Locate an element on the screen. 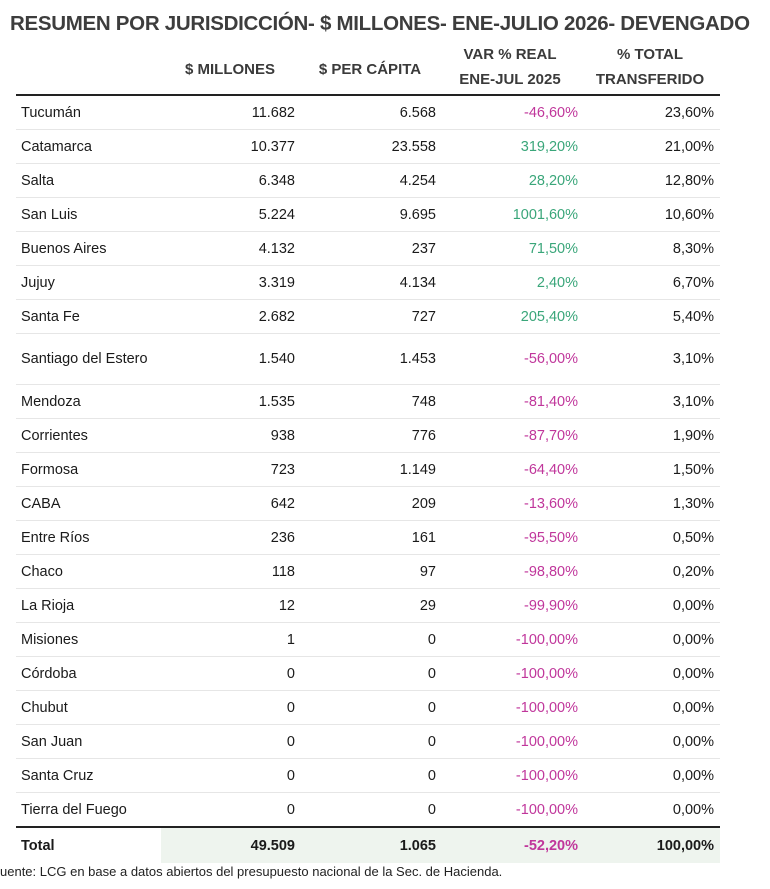  per-capita-value: 237 is located at coordinates (371, 248).